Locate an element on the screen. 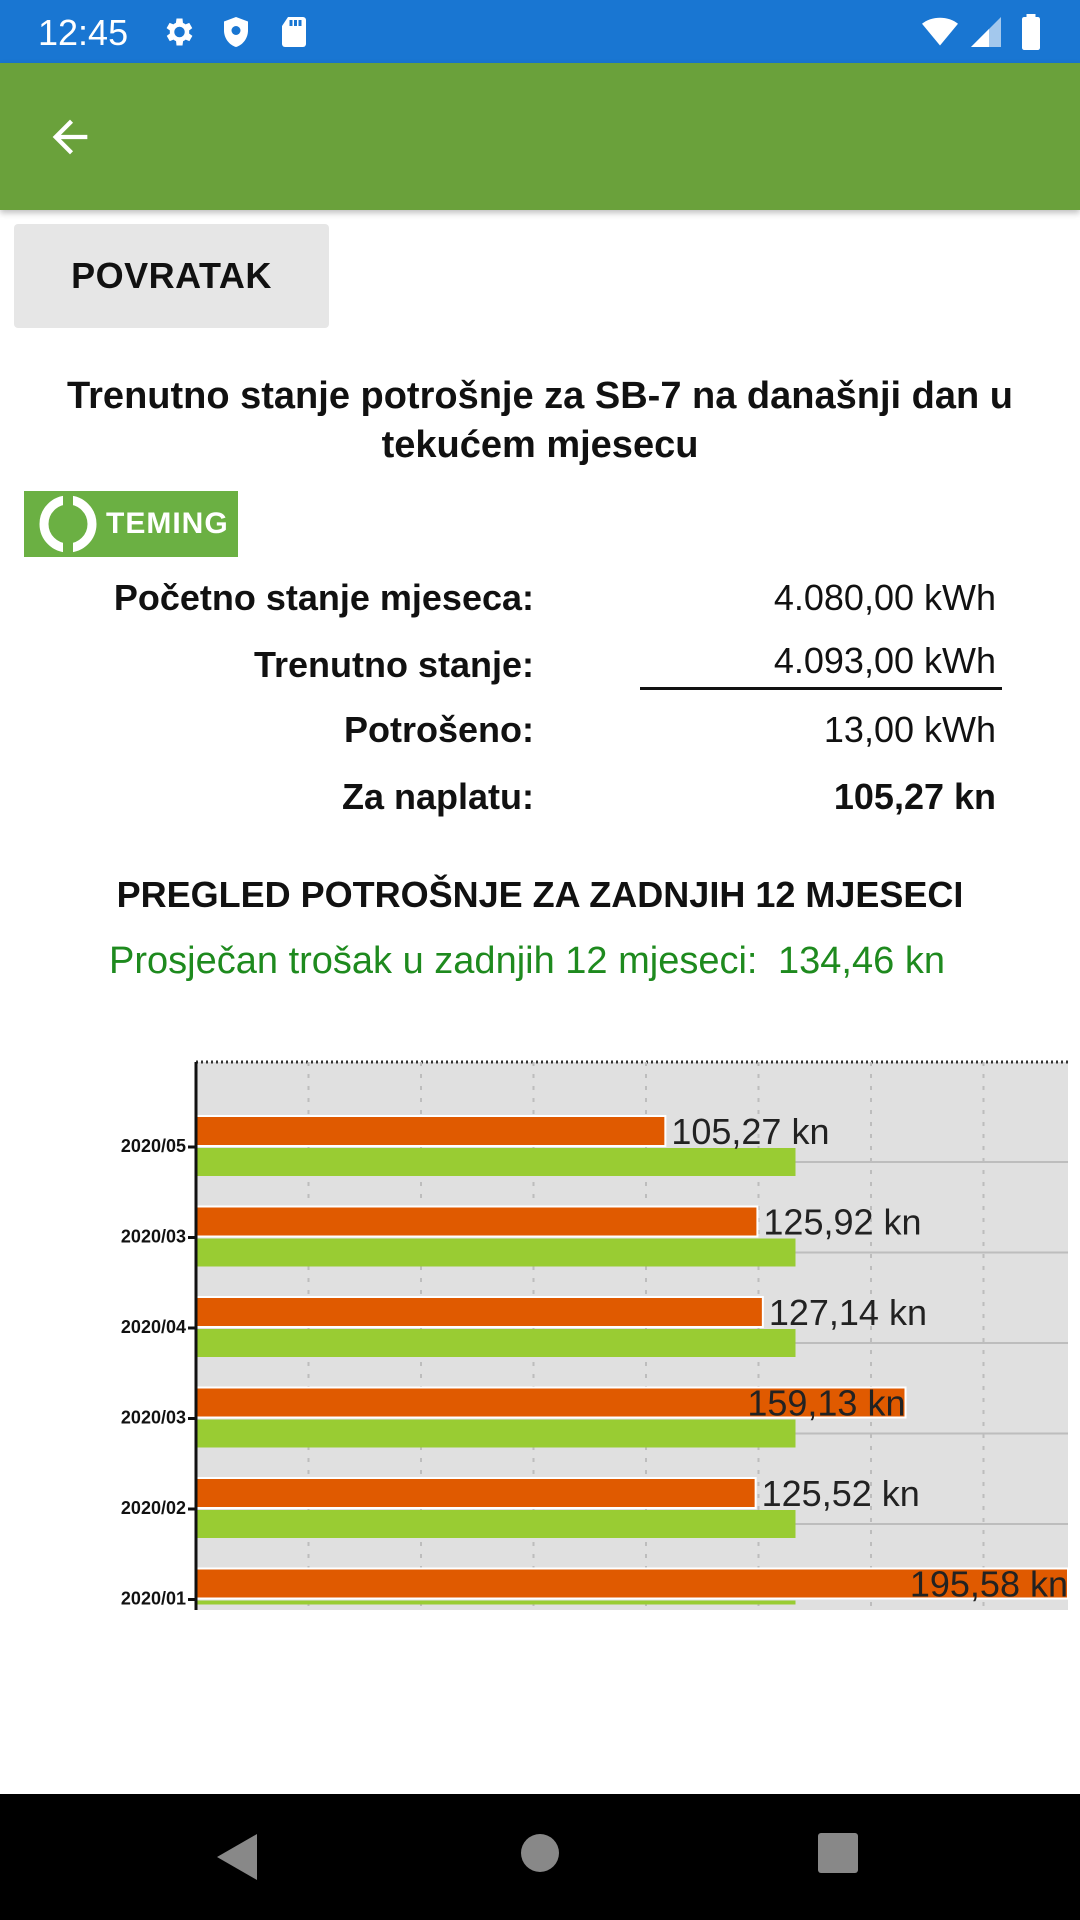 Image resolution: width=1080 pixels, height=1920 pixels. teming-logo: TEMING is located at coordinates (131, 524).